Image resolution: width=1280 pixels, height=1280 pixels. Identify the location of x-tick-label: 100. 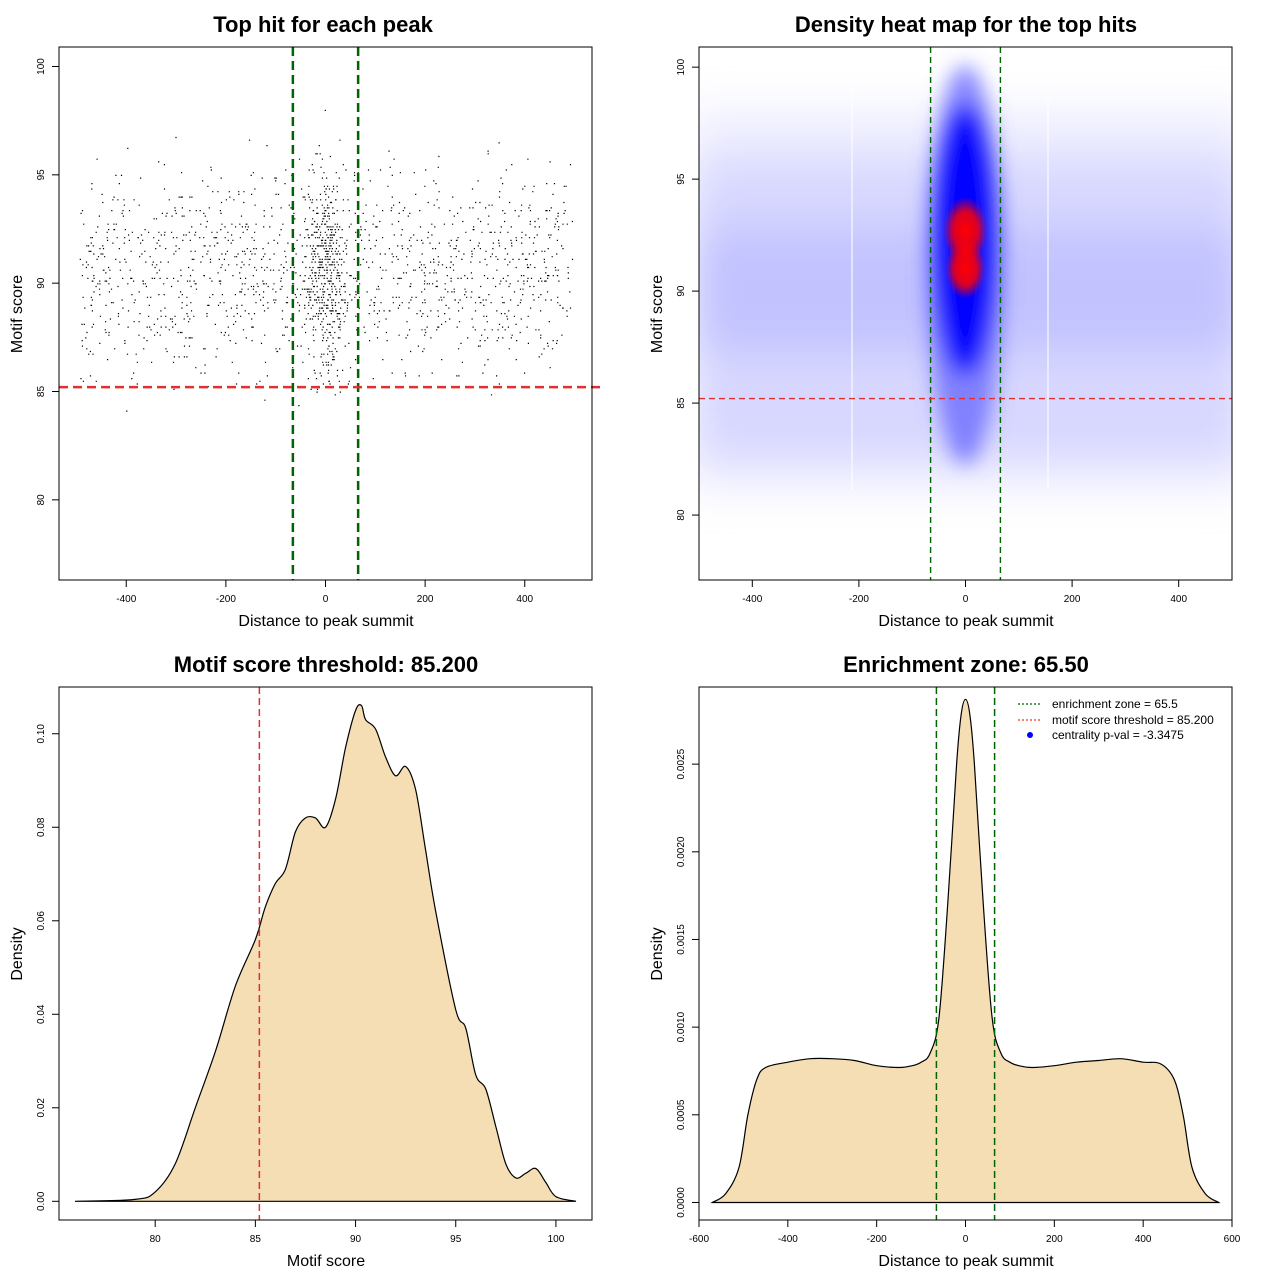
(556, 1239).